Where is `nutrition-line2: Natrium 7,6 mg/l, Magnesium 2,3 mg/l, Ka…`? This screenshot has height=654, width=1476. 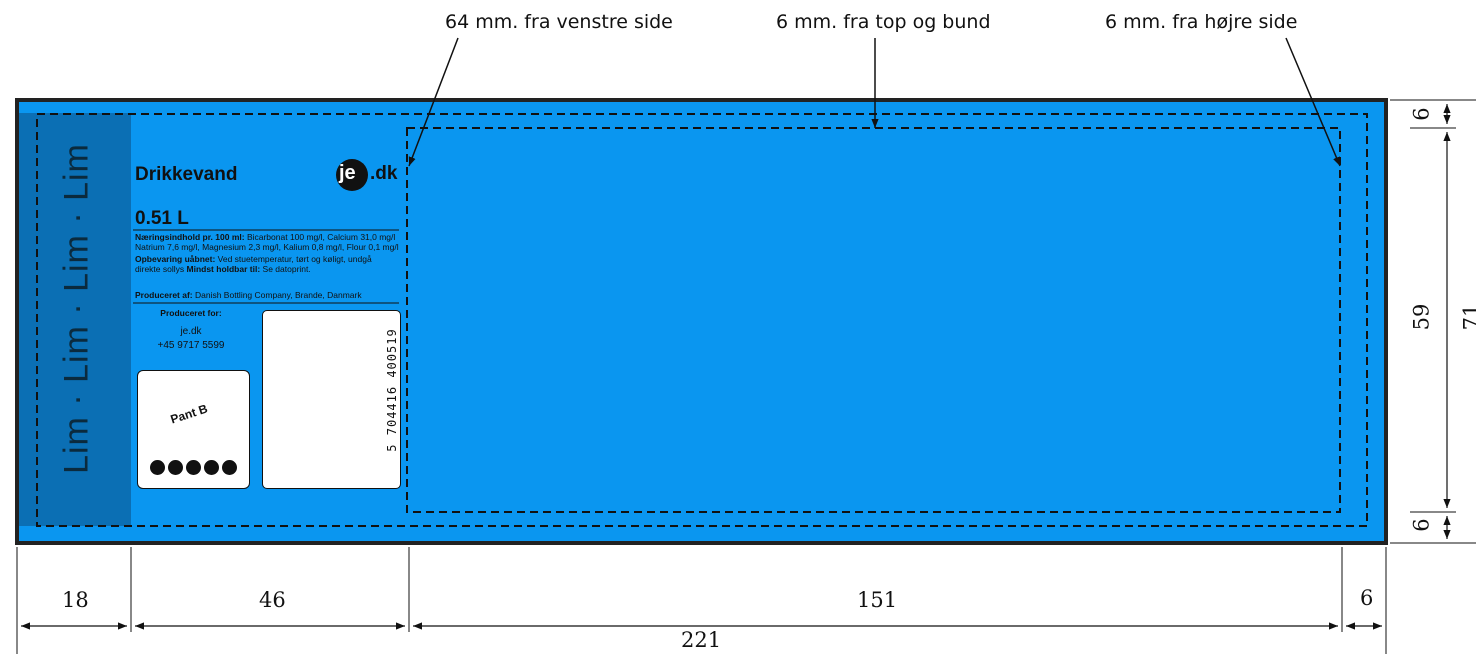
nutrition-line2: Natrium 7,6 mg/l, Magnesium 2,3 mg/l, Ka… is located at coordinates (267, 247).